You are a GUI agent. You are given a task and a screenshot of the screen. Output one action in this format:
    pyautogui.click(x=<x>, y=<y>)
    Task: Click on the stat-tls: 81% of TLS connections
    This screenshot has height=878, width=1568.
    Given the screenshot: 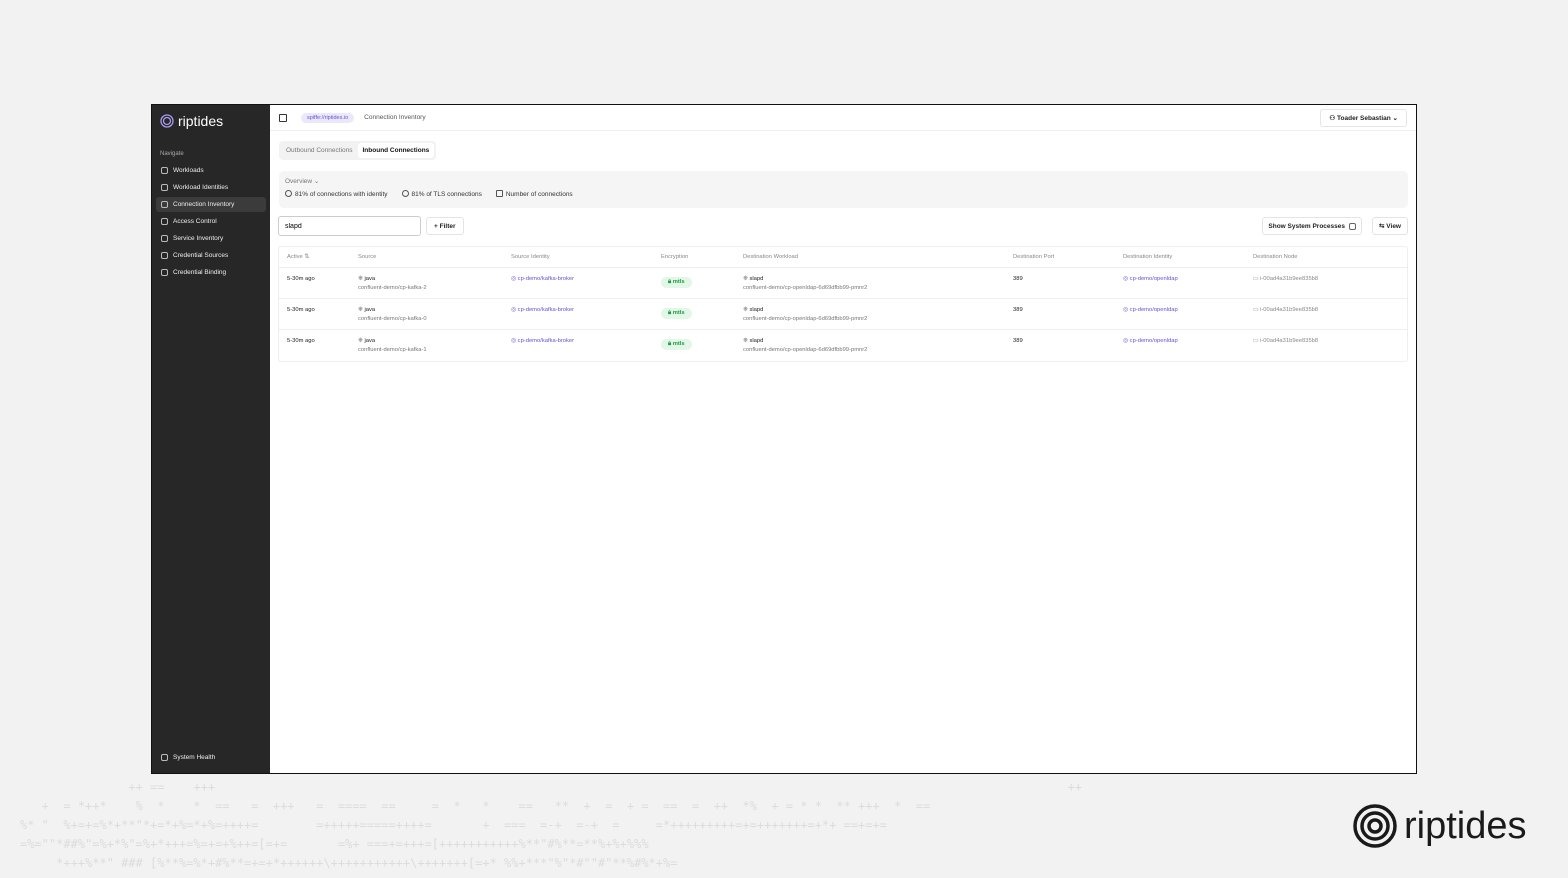 What is the action you would take?
    pyautogui.click(x=441, y=194)
    